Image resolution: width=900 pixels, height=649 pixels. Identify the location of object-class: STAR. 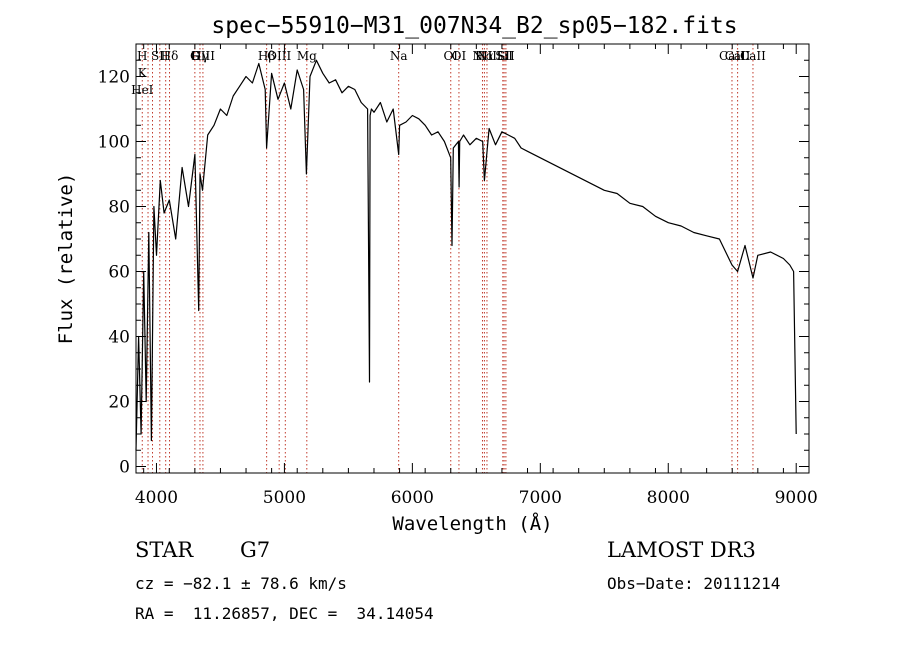
(164, 550).